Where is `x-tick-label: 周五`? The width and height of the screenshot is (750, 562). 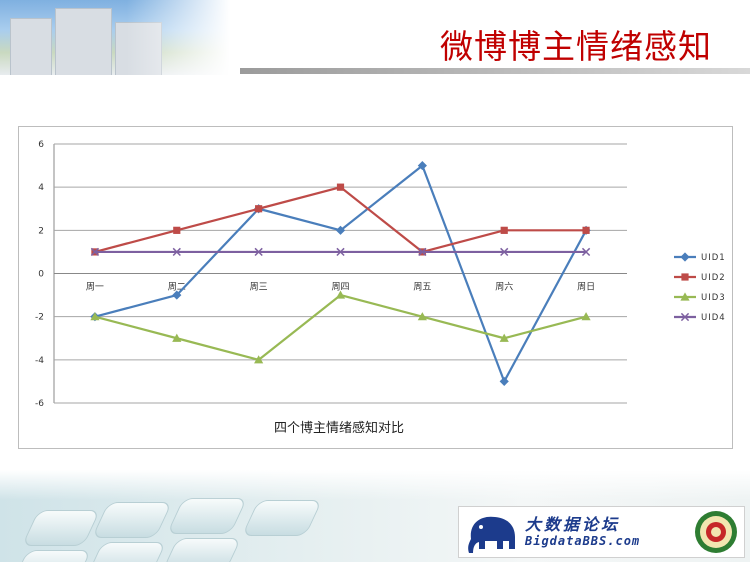 x-tick-label: 周五 is located at coordinates (422, 287).